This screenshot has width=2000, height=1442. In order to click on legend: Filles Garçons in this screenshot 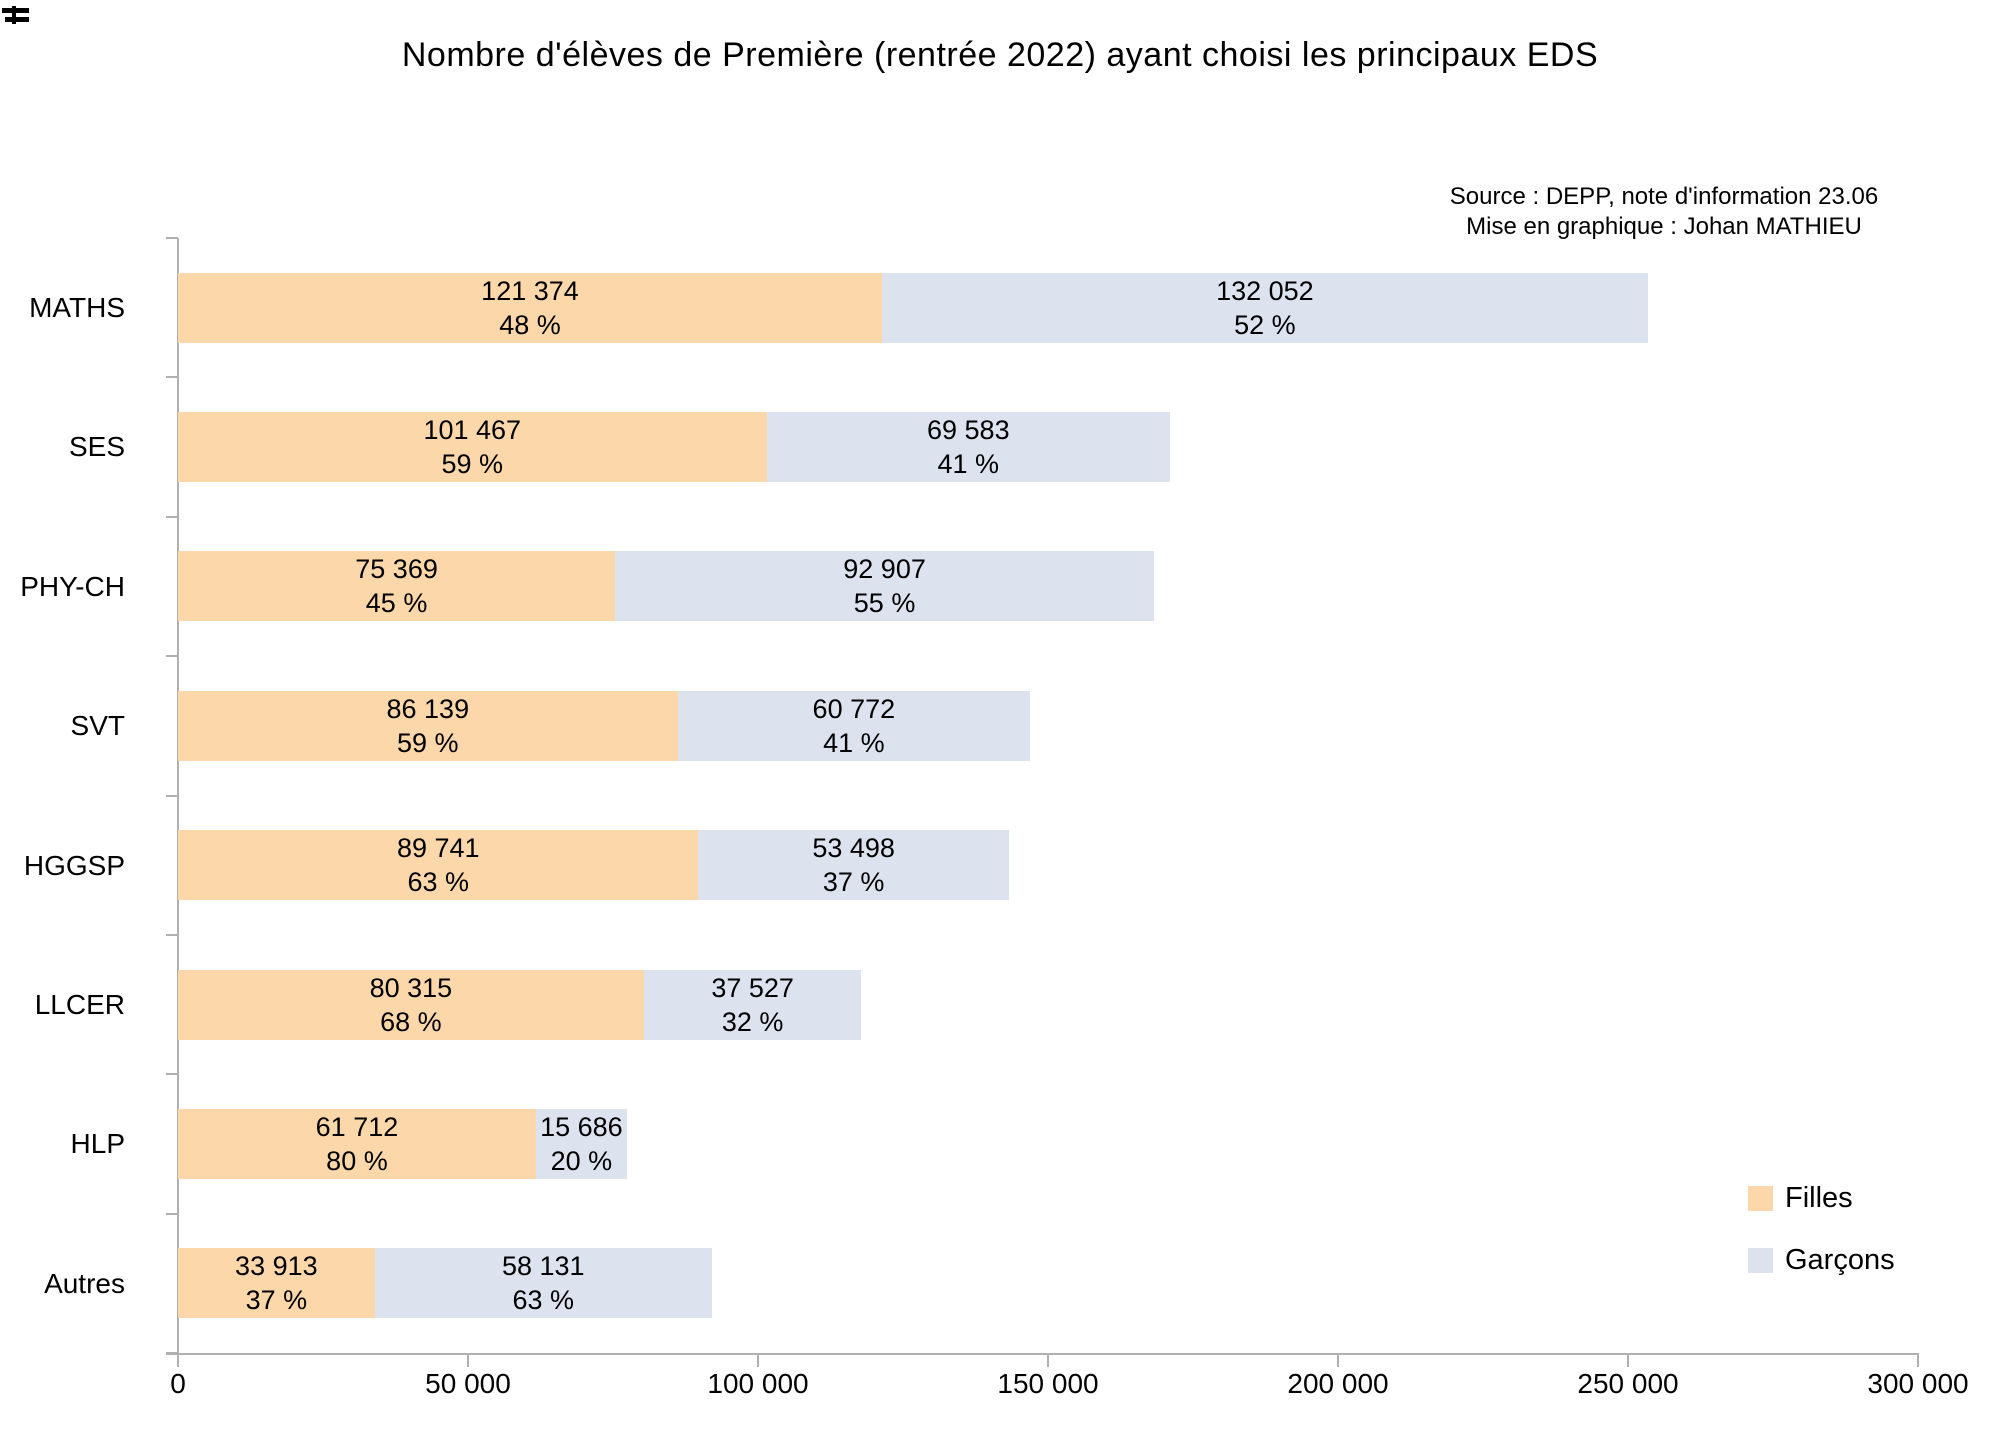, I will do `click(1821, 1244)`.